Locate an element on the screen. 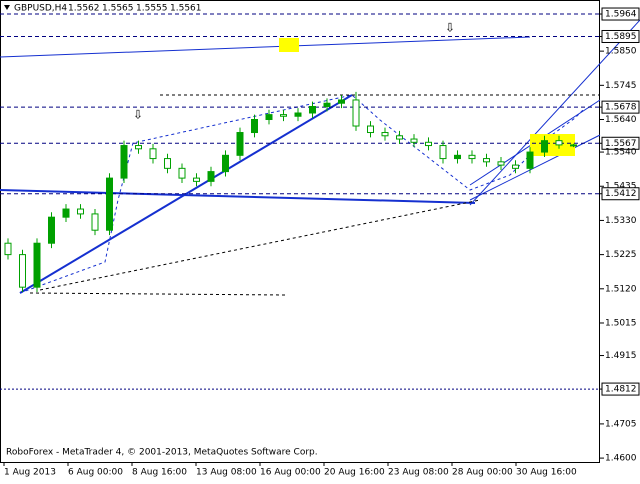  y-tick-label: 1.5412 is located at coordinates (621, 194).